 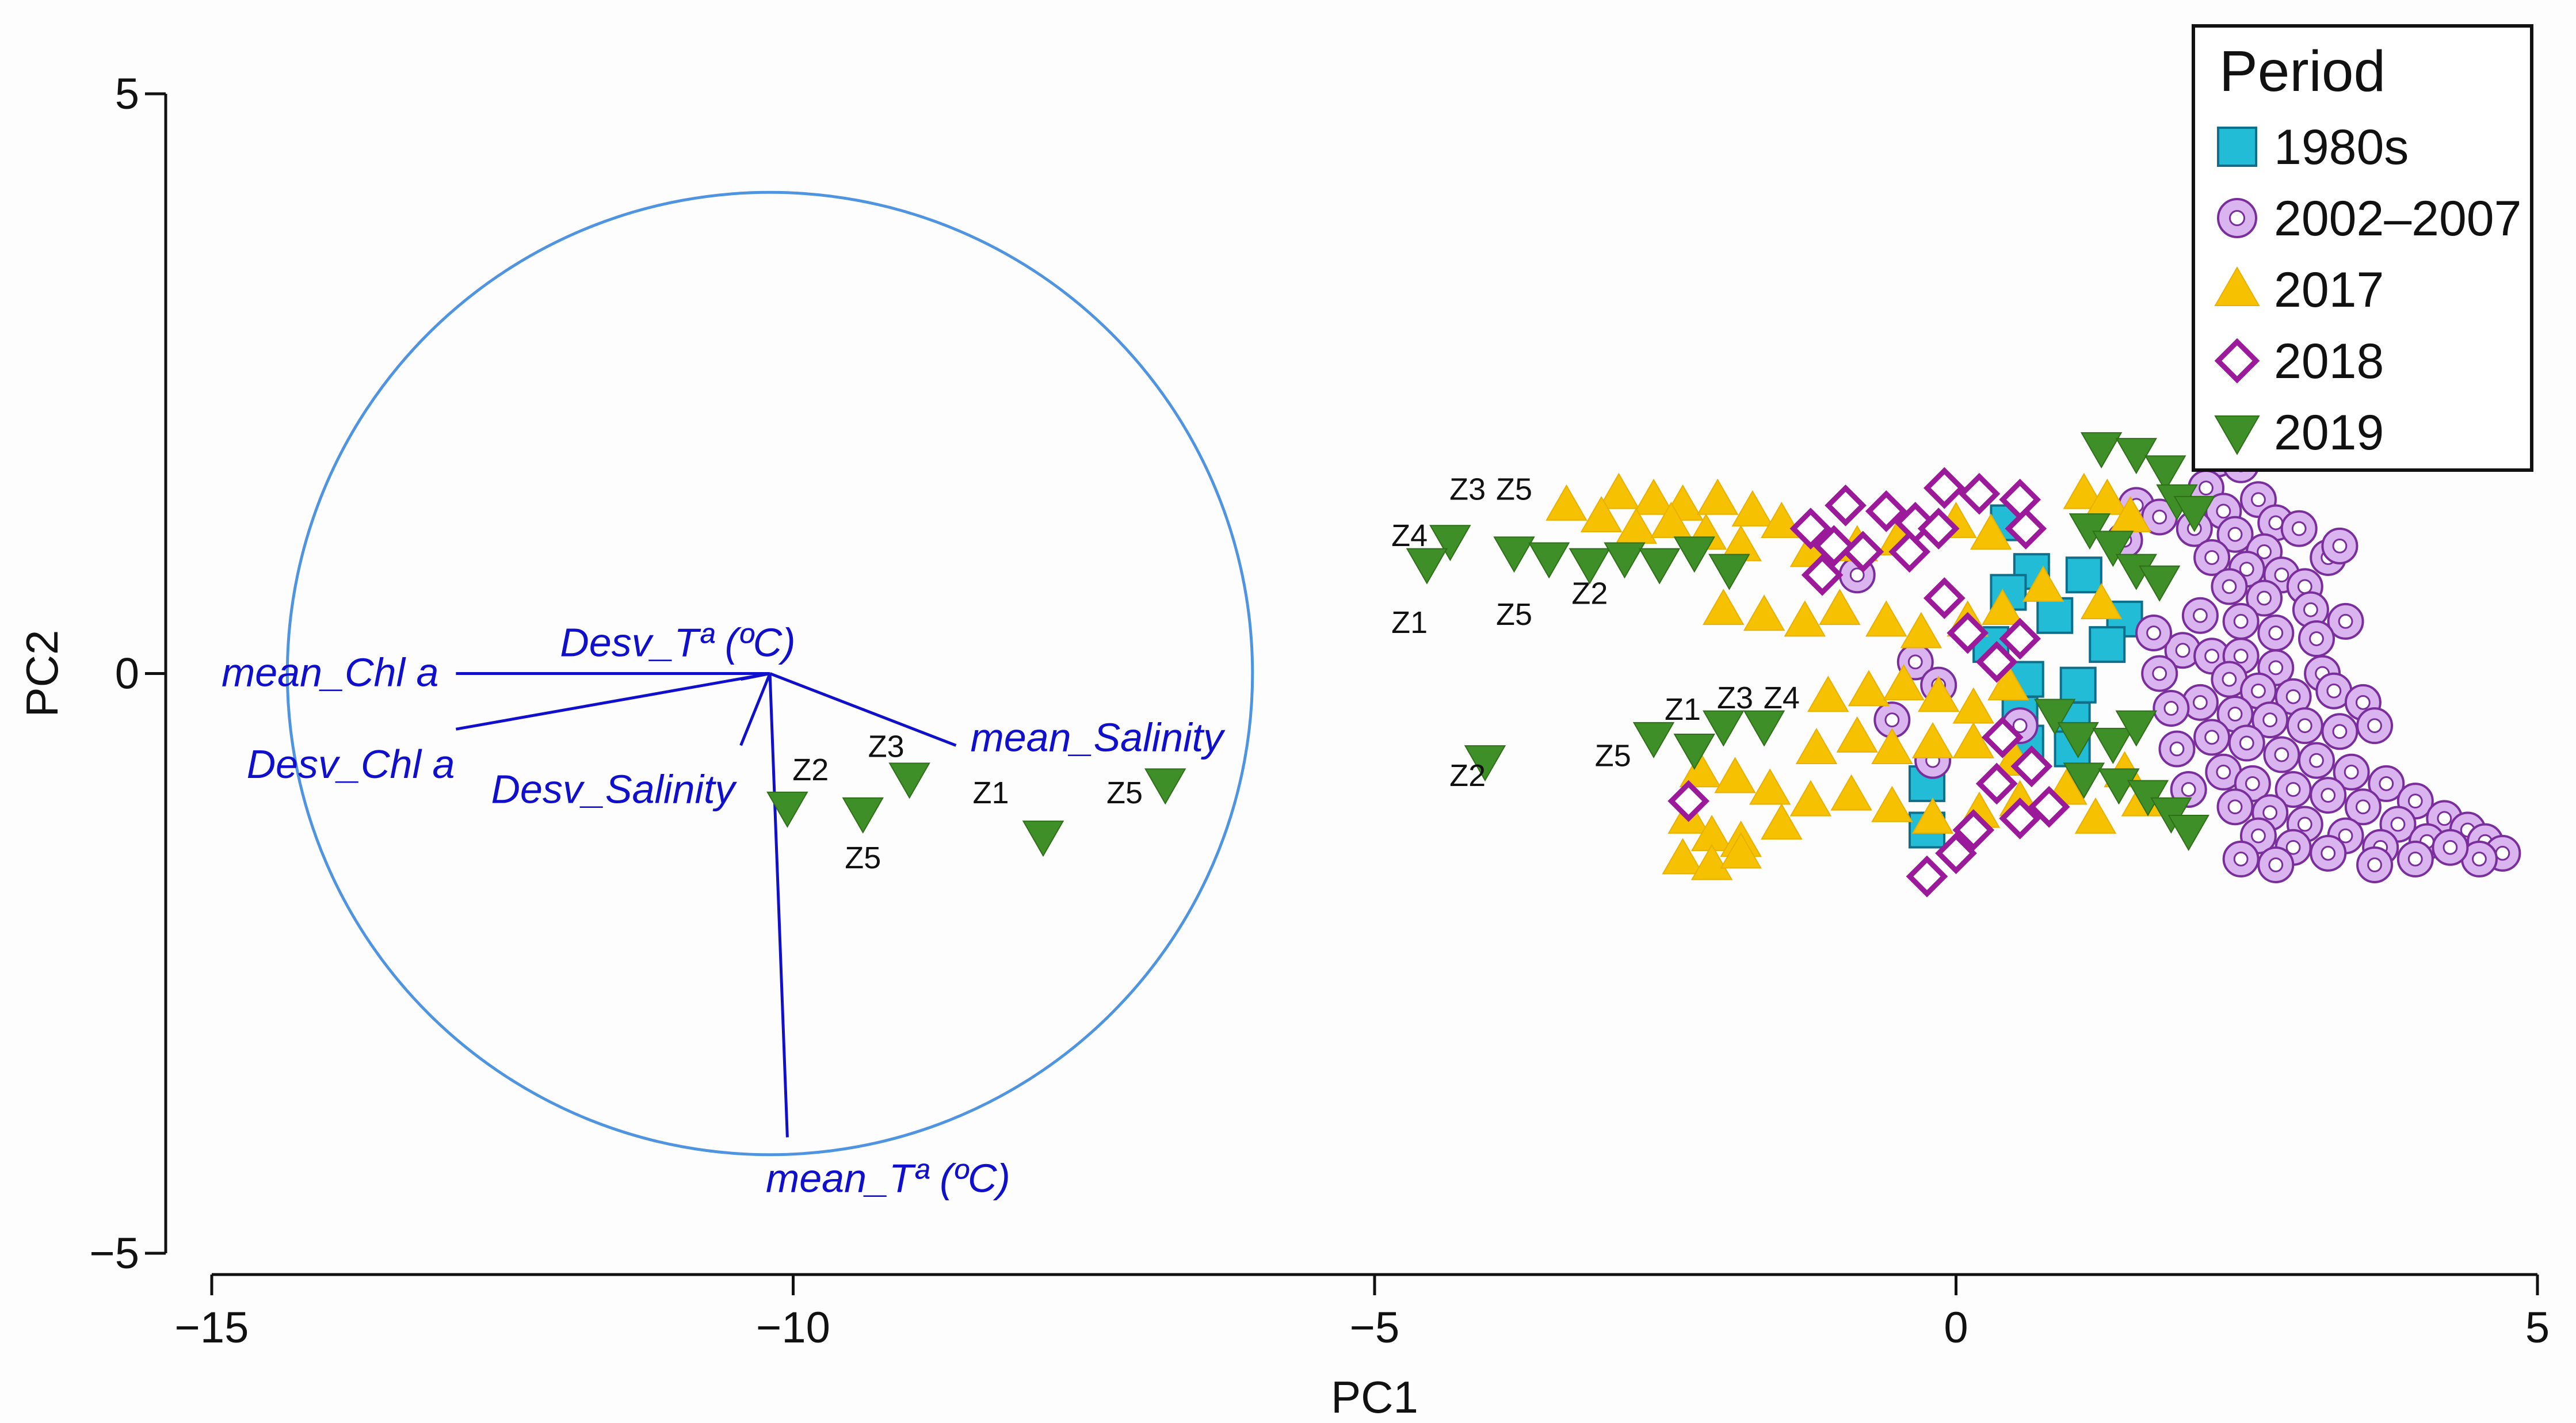 What do you see at coordinates (2341, 148) in the screenshot?
I see `legend-label: 1980s` at bounding box center [2341, 148].